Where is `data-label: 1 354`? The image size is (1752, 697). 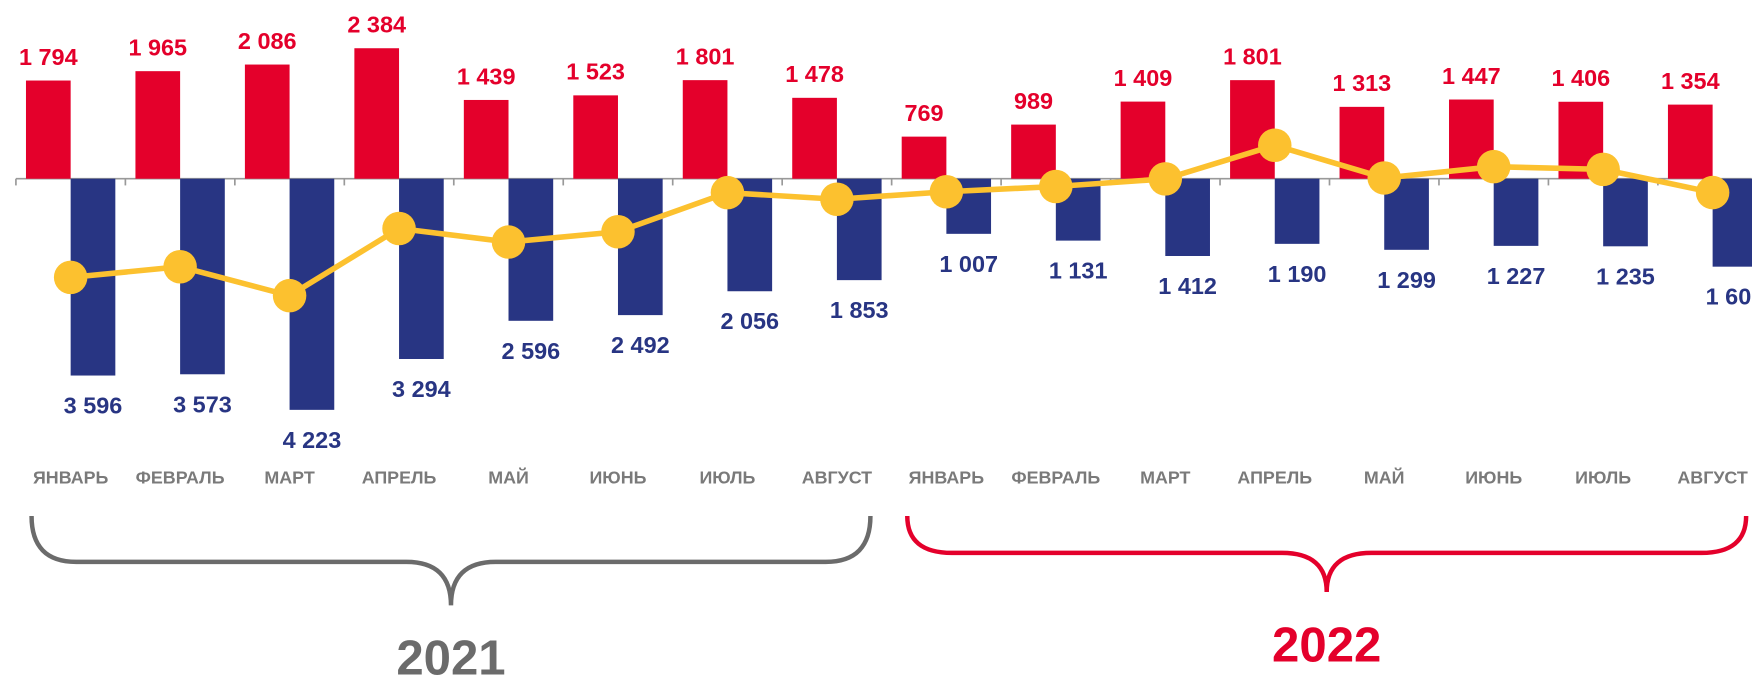
data-label: 1 354 is located at coordinates (1690, 81).